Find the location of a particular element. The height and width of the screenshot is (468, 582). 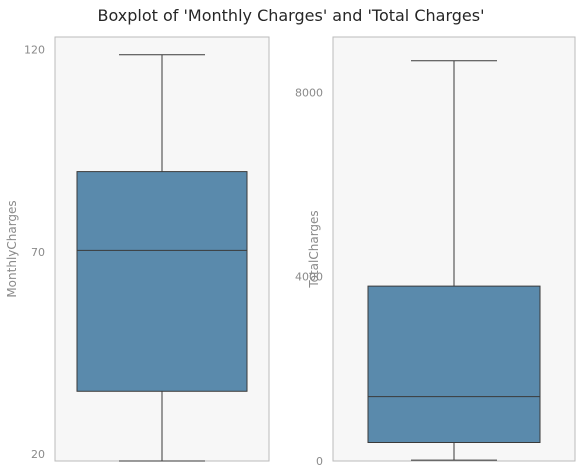

total-charges-y-tick-label: 8000 is located at coordinates (309, 92).